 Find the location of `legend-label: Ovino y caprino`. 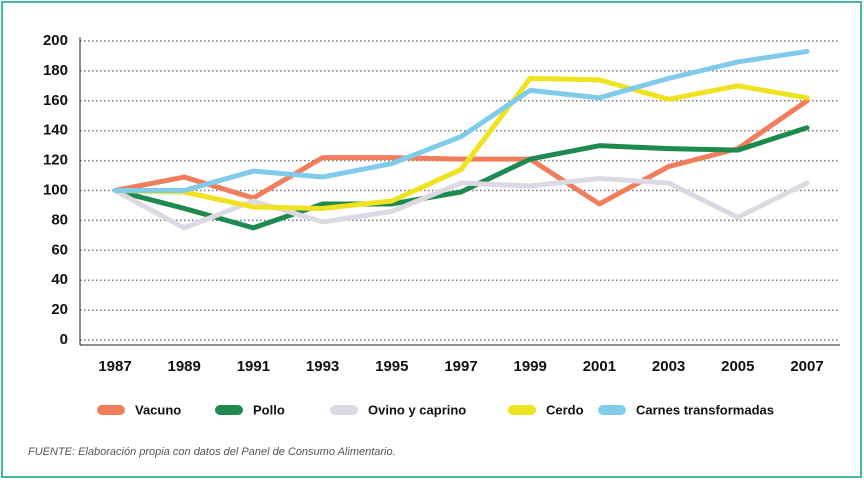

legend-label: Ovino y caprino is located at coordinates (417, 409).